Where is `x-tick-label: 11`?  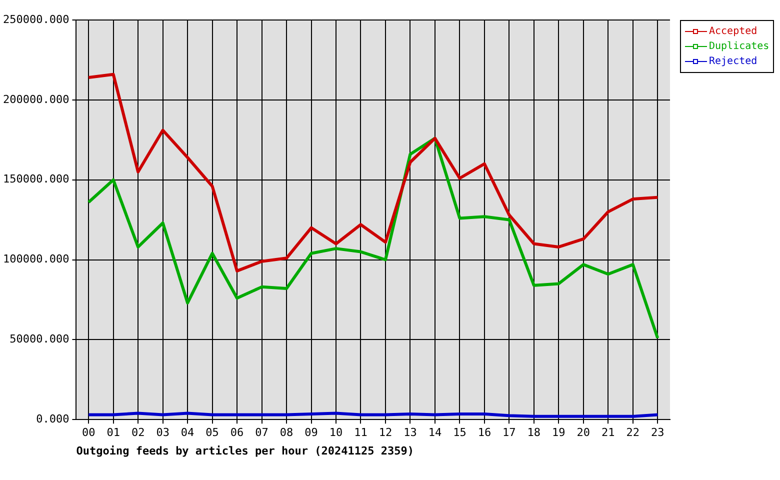 x-tick-label: 11 is located at coordinates (361, 433).